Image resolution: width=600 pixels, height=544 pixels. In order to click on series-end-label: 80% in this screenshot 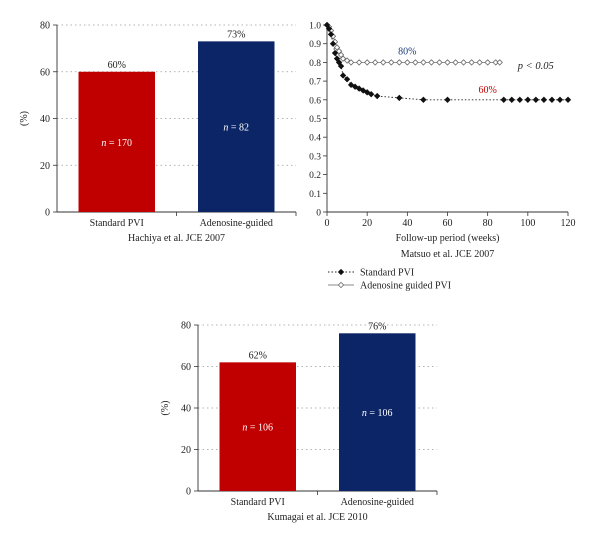, I will do `click(407, 51)`.